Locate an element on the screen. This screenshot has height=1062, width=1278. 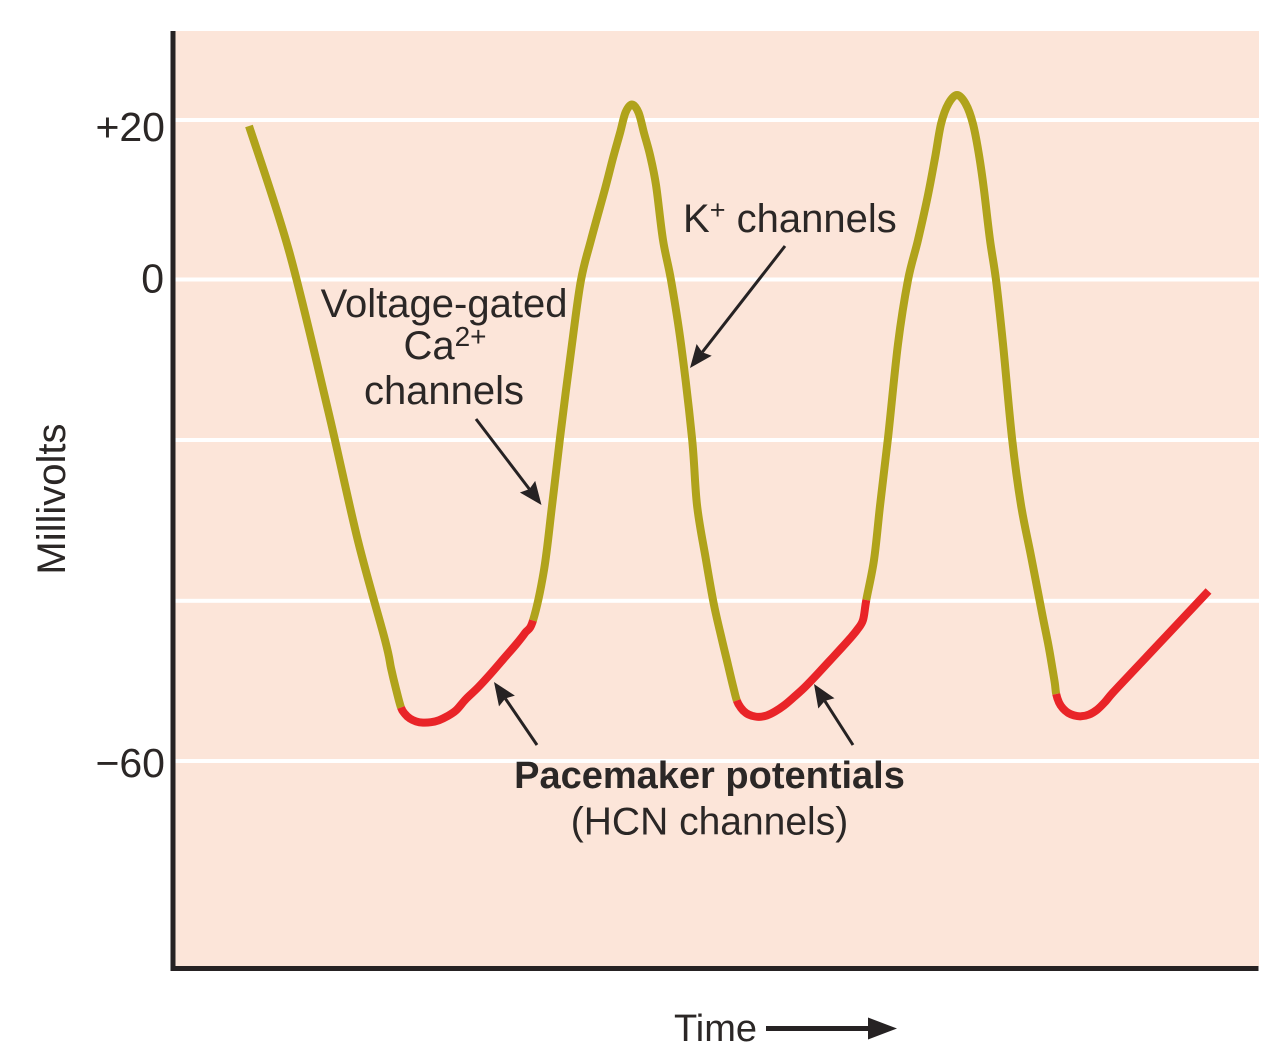
svg-text: Pacemaker potentials is located at coordinates (709, 776).